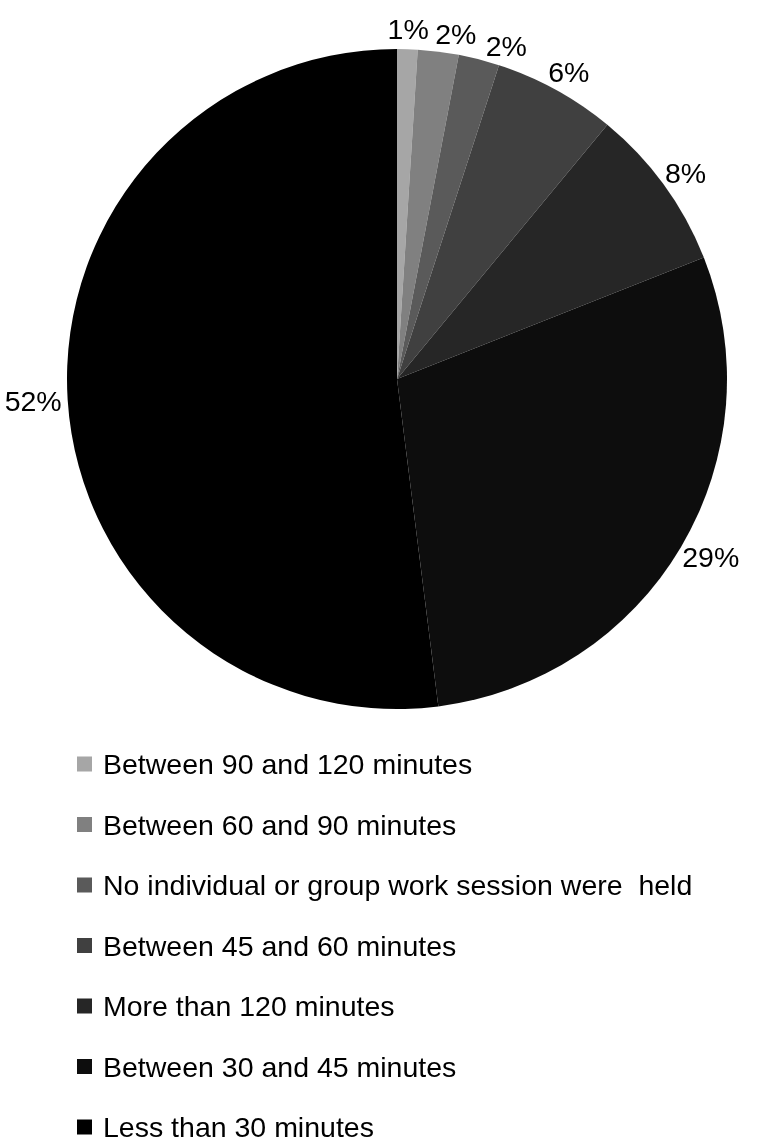 Image resolution: width=780 pixels, height=1142 pixels. Describe the element at coordinates (280, 824) in the screenshot. I see `legend-label: Between 60 and 90 minutes` at that location.